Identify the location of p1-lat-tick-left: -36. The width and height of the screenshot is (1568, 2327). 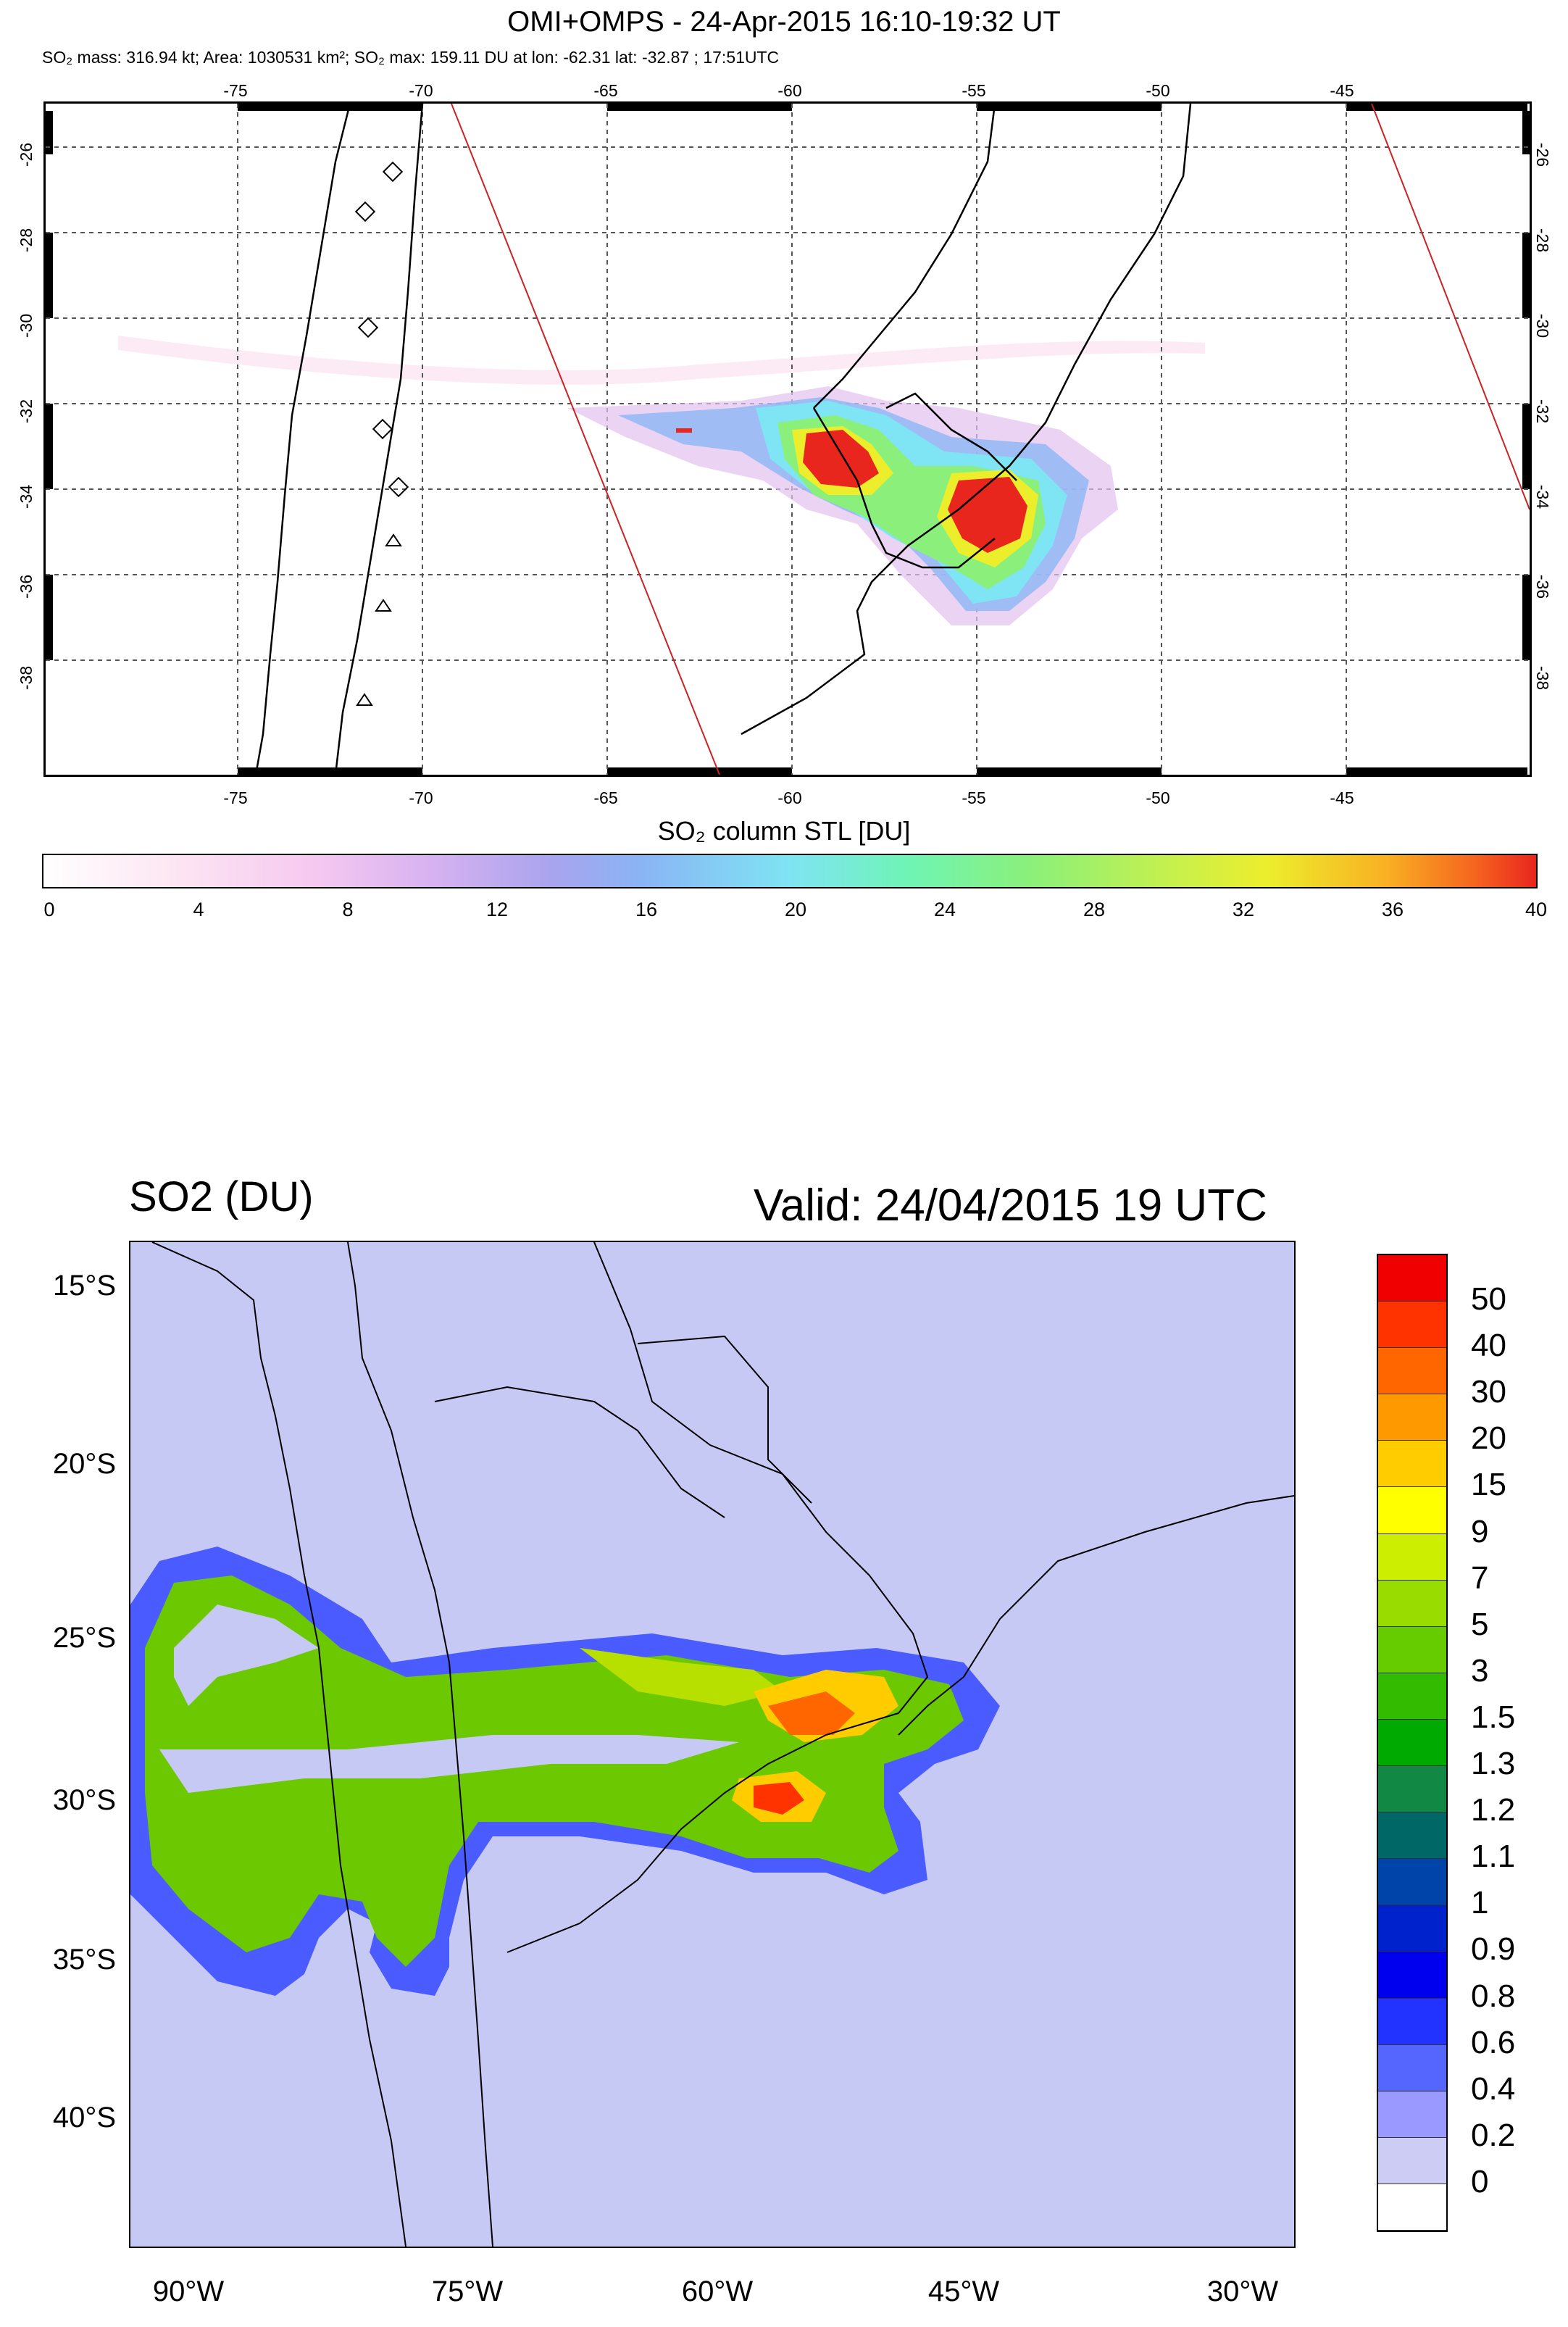
(26, 586).